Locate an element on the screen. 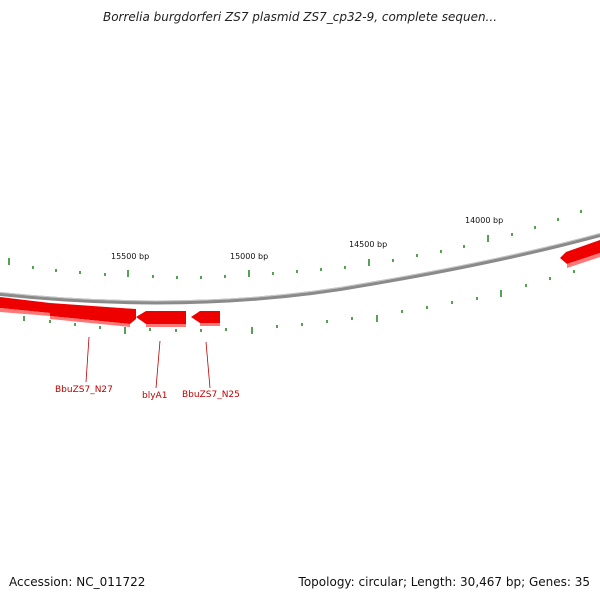 This screenshot has width=600, height=600. scale-label-14500: 14500 bp is located at coordinates (368, 244).